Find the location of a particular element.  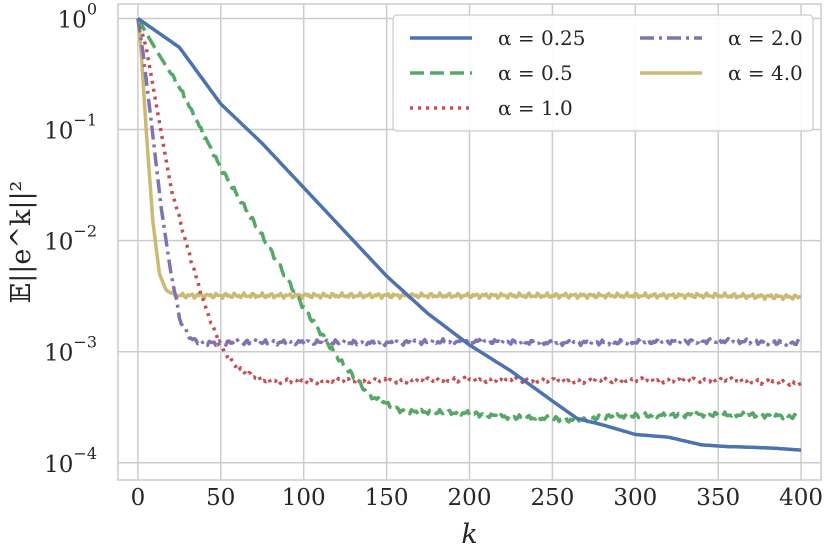

y-axis-label: 𝔼||e^k||² is located at coordinates (21, 242).